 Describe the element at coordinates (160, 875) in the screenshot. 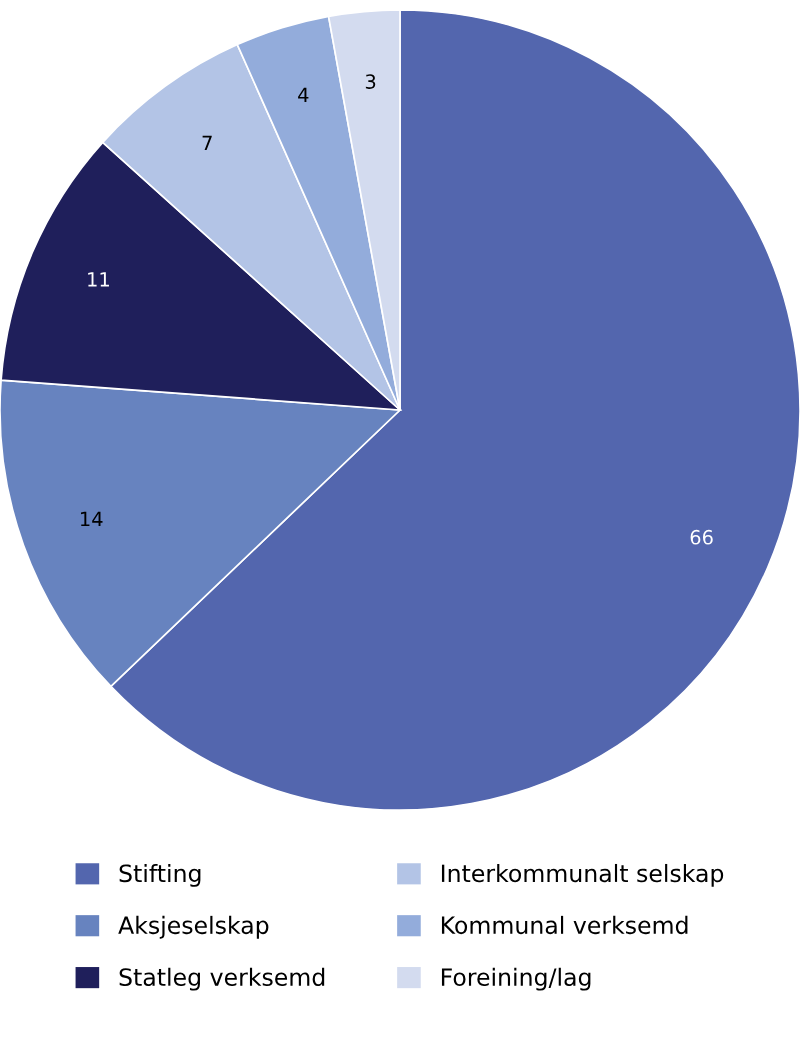

I see `legend-label: Stifting` at that location.